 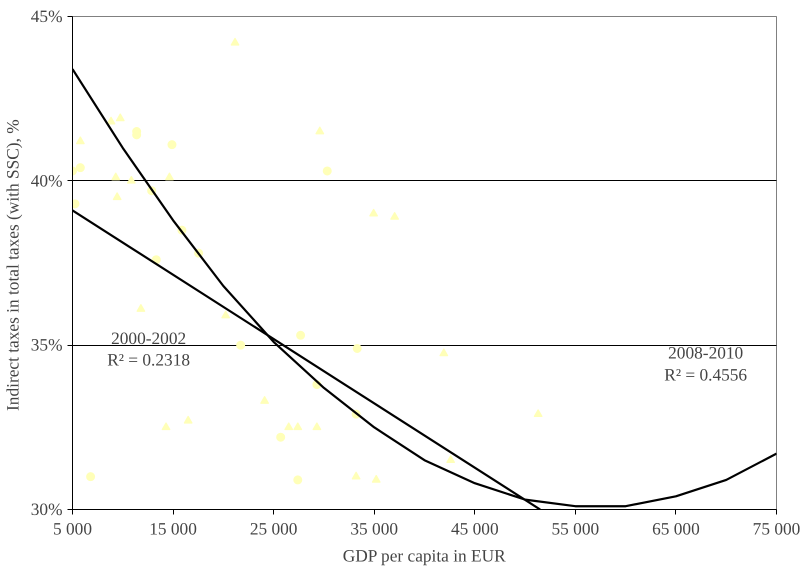 I want to click on annotation: R² = 0.2318, so click(x=148, y=360).